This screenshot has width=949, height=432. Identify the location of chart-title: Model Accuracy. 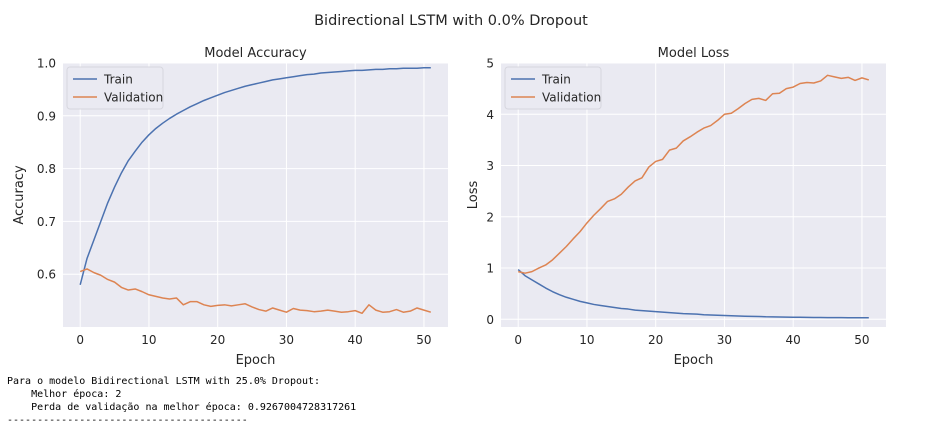
(255, 53).